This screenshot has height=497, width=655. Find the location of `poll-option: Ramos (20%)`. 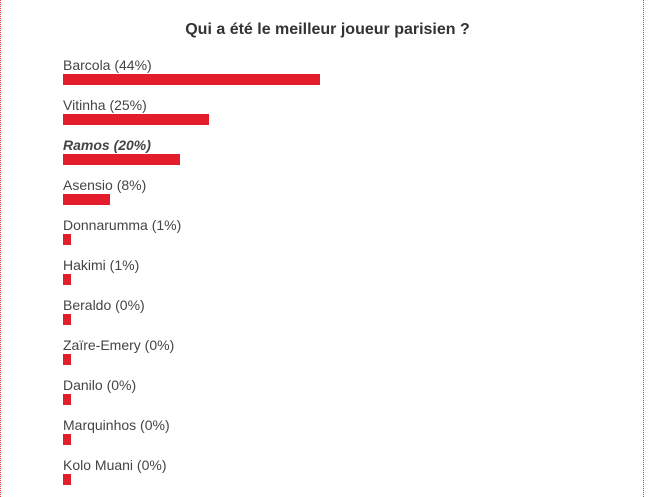

poll-option: Ramos (20%) is located at coordinates (333, 157).